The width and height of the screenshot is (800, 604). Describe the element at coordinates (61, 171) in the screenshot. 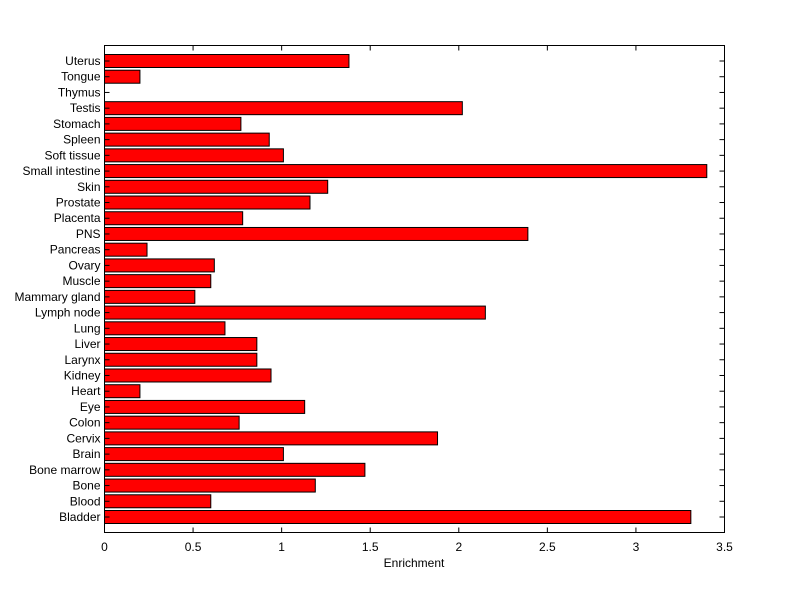

I see `y-tick-label: Small intestine` at that location.